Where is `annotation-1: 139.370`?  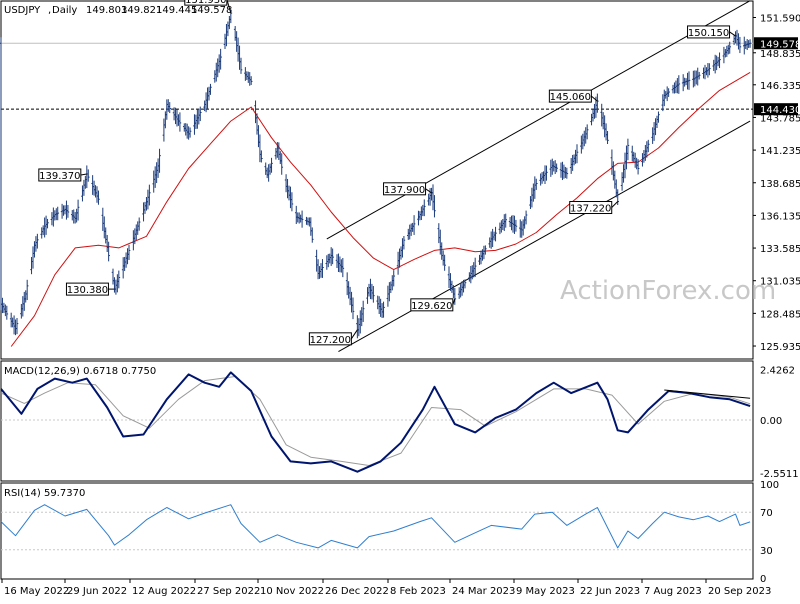
annotation-1: 139.370 is located at coordinates (62, 175).